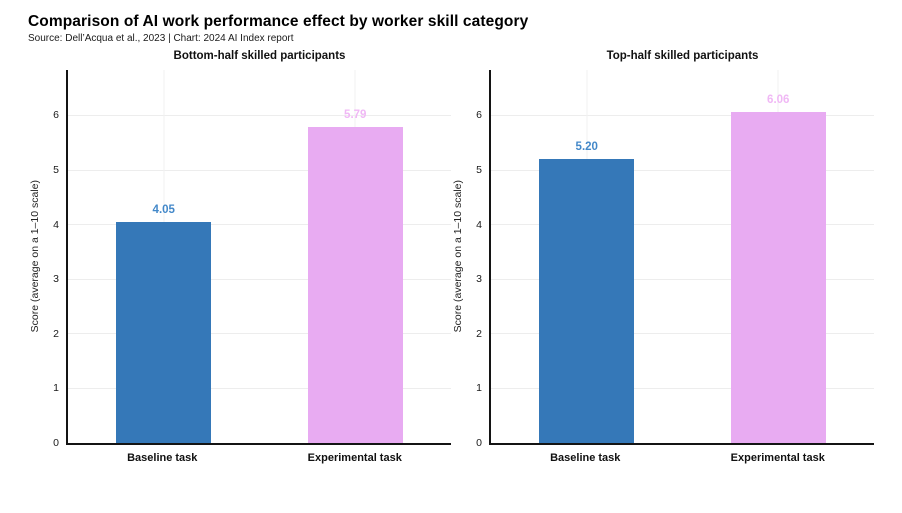 The width and height of the screenshot is (902, 513). Describe the element at coordinates (586, 147) in the screenshot. I see `bar-value-label: 5.20` at that location.